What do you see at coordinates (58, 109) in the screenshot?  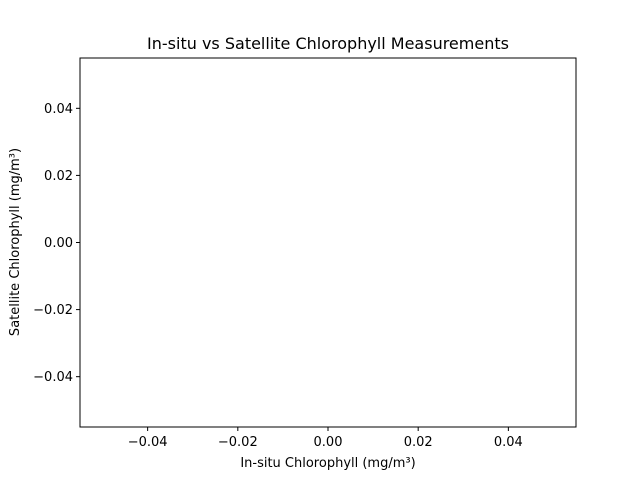 I see `y-tick-label: 0.04` at bounding box center [58, 109].